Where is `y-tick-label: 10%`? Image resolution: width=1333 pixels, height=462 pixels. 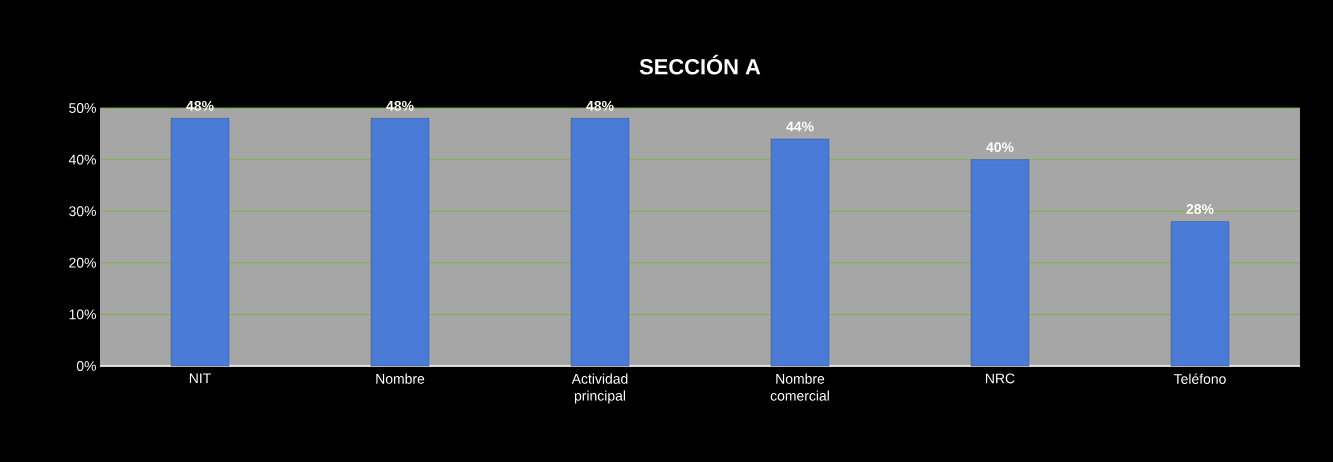
y-tick-label: 10% is located at coordinates (82, 314).